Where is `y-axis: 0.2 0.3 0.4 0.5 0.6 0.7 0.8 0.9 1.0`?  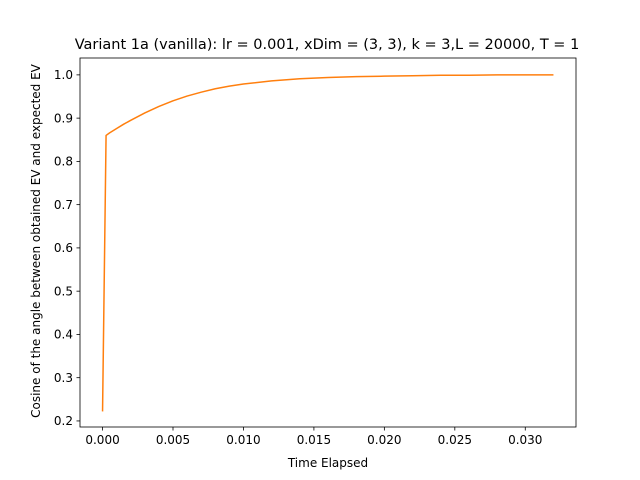
y-axis: 0.2 0.3 0.4 0.5 0.6 0.7 0.8 0.9 1.0 is located at coordinates (67, 248).